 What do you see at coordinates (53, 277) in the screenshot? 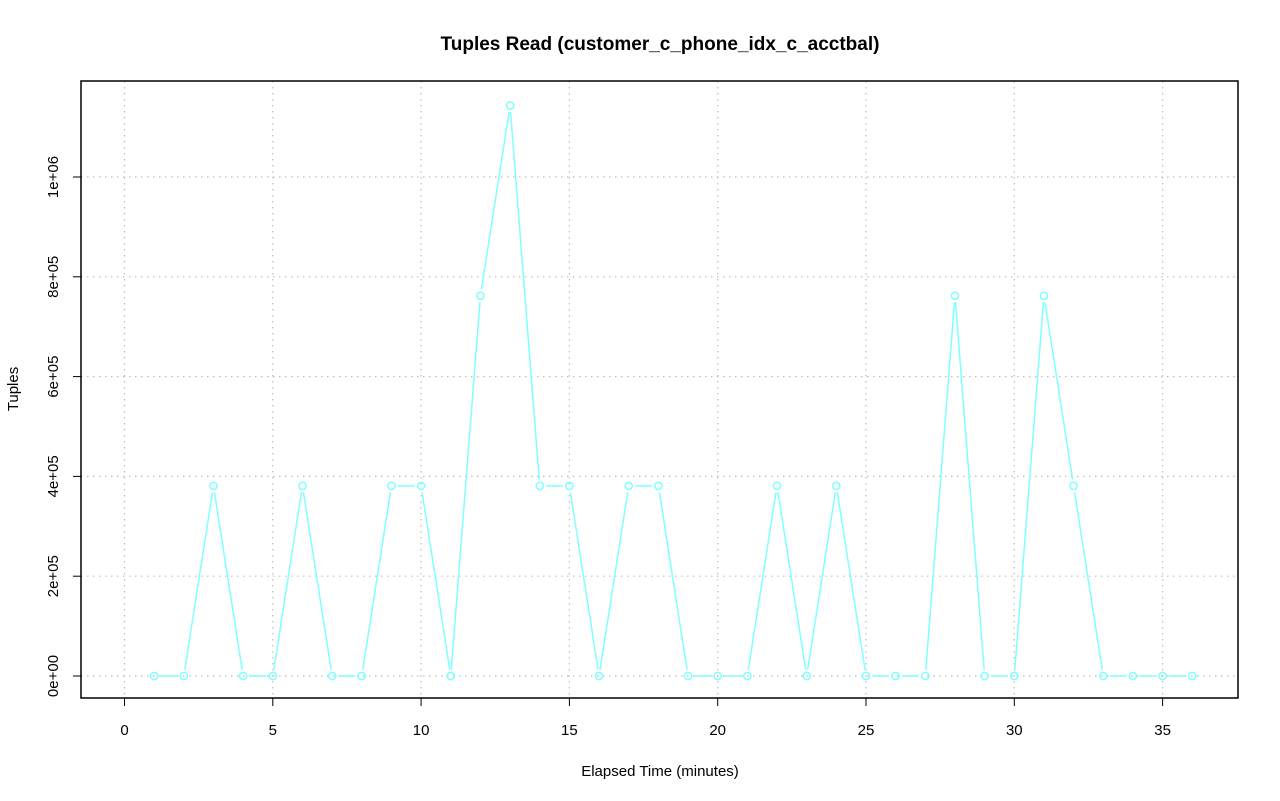
I see `y-tick-label: 8e+05` at bounding box center [53, 277].